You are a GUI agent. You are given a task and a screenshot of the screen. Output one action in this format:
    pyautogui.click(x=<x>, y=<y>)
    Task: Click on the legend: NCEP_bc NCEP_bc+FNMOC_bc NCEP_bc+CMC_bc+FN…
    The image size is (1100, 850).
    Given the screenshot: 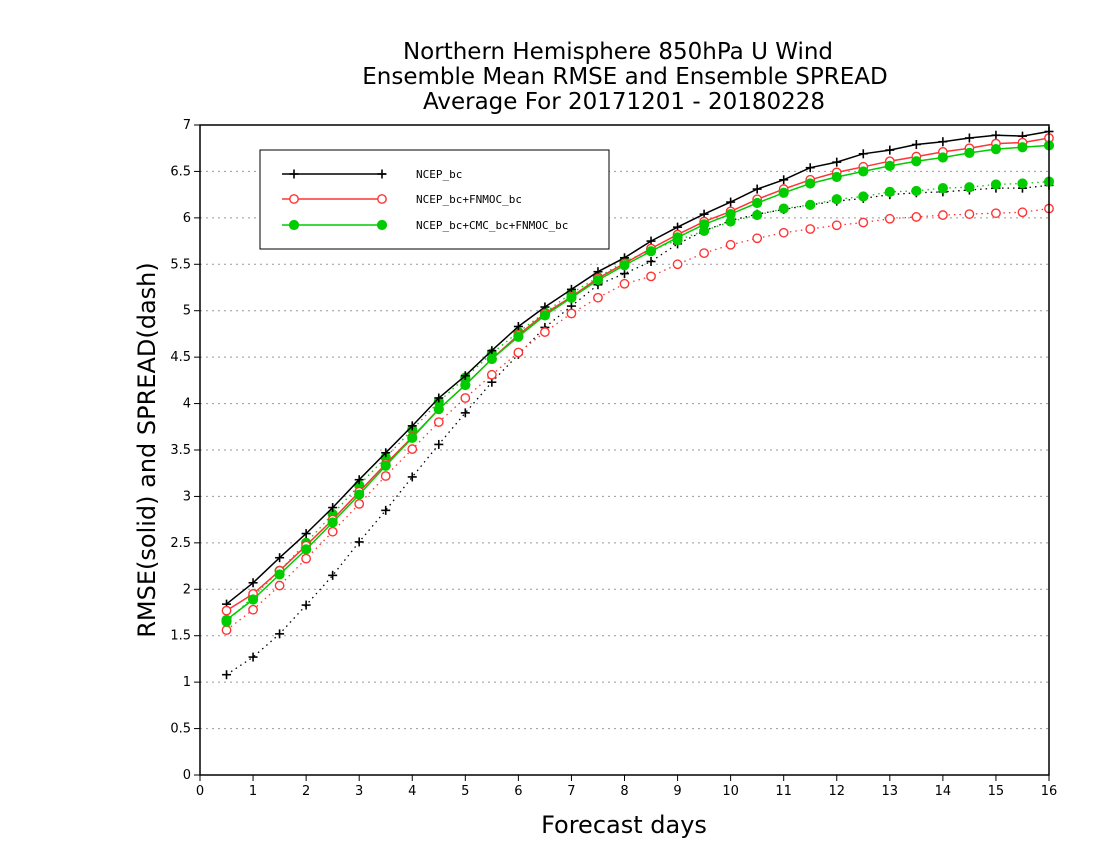 What is the action you would take?
    pyautogui.click(x=434, y=199)
    